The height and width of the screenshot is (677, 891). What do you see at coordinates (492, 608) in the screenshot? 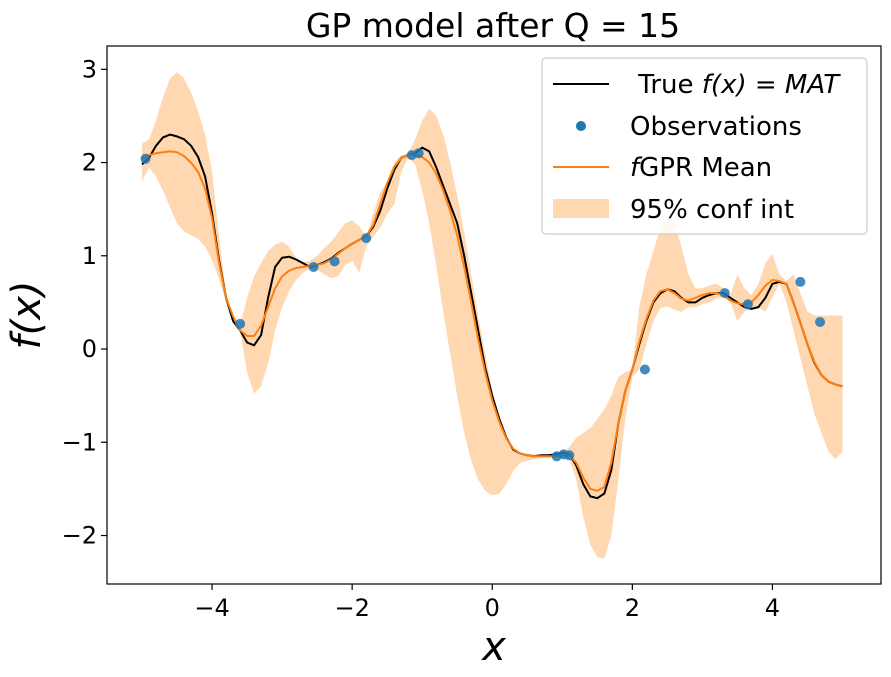
I see `x-tick-label: 0` at bounding box center [492, 608].